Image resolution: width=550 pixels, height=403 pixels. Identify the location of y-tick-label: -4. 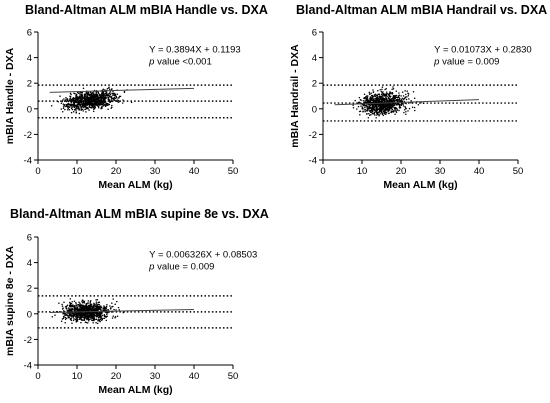
(313, 161).